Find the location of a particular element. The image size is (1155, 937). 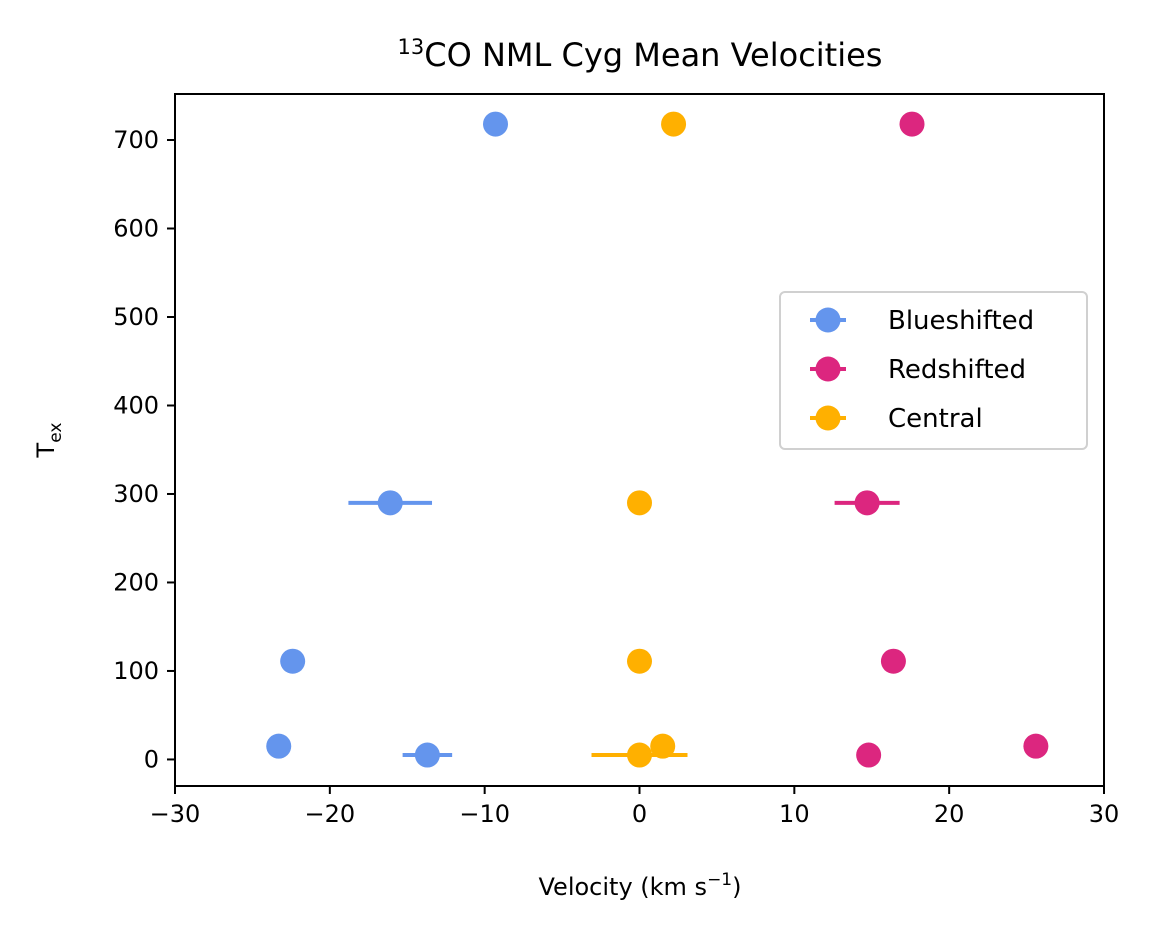

svg-text: Tex is located at coordinates (49, 441).